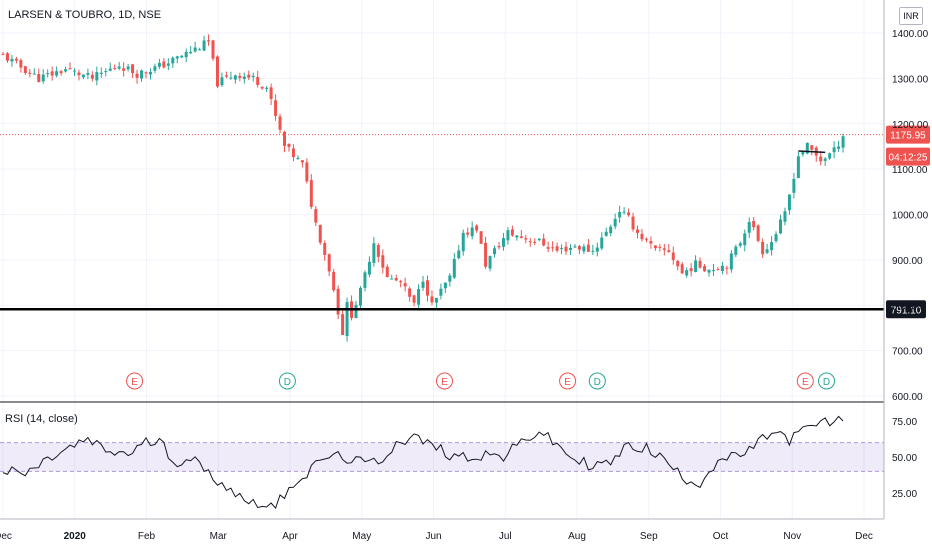  What do you see at coordinates (6, 536) in the screenshot?
I see `time-tick-label: Dec` at bounding box center [6, 536].